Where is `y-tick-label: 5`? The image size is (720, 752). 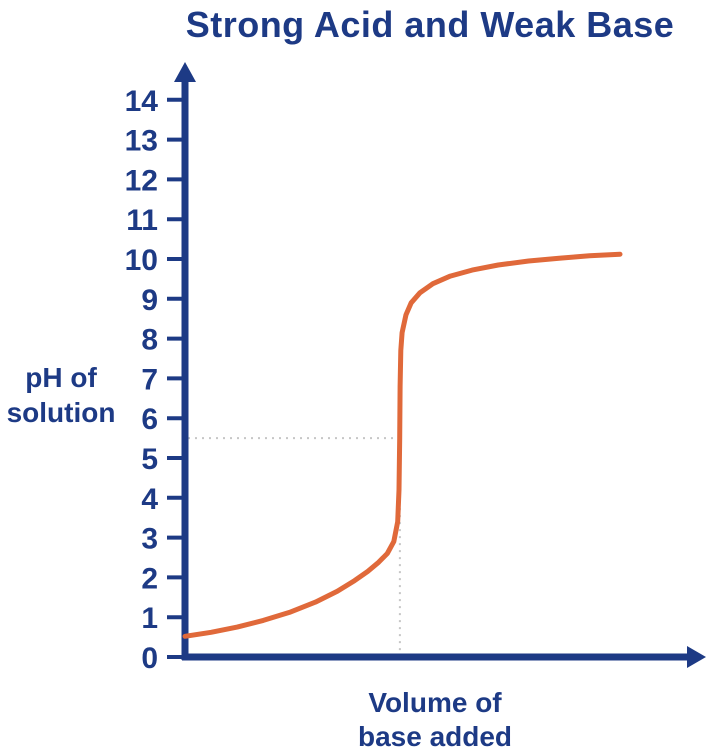
y-tick-label: 5 is located at coordinates (149, 459).